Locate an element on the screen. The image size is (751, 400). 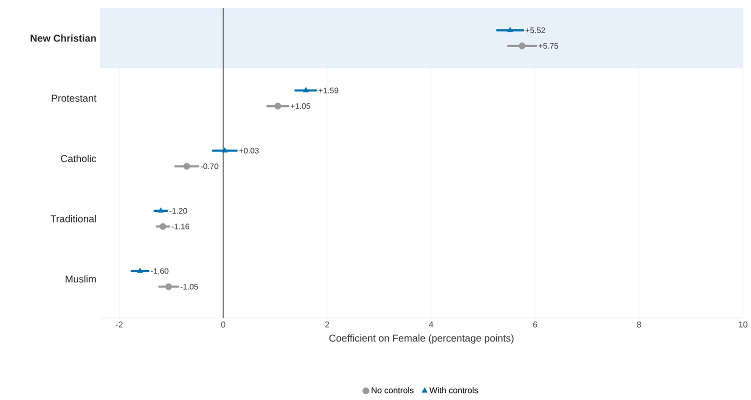
y-tick-label: New Christian is located at coordinates (63, 38).